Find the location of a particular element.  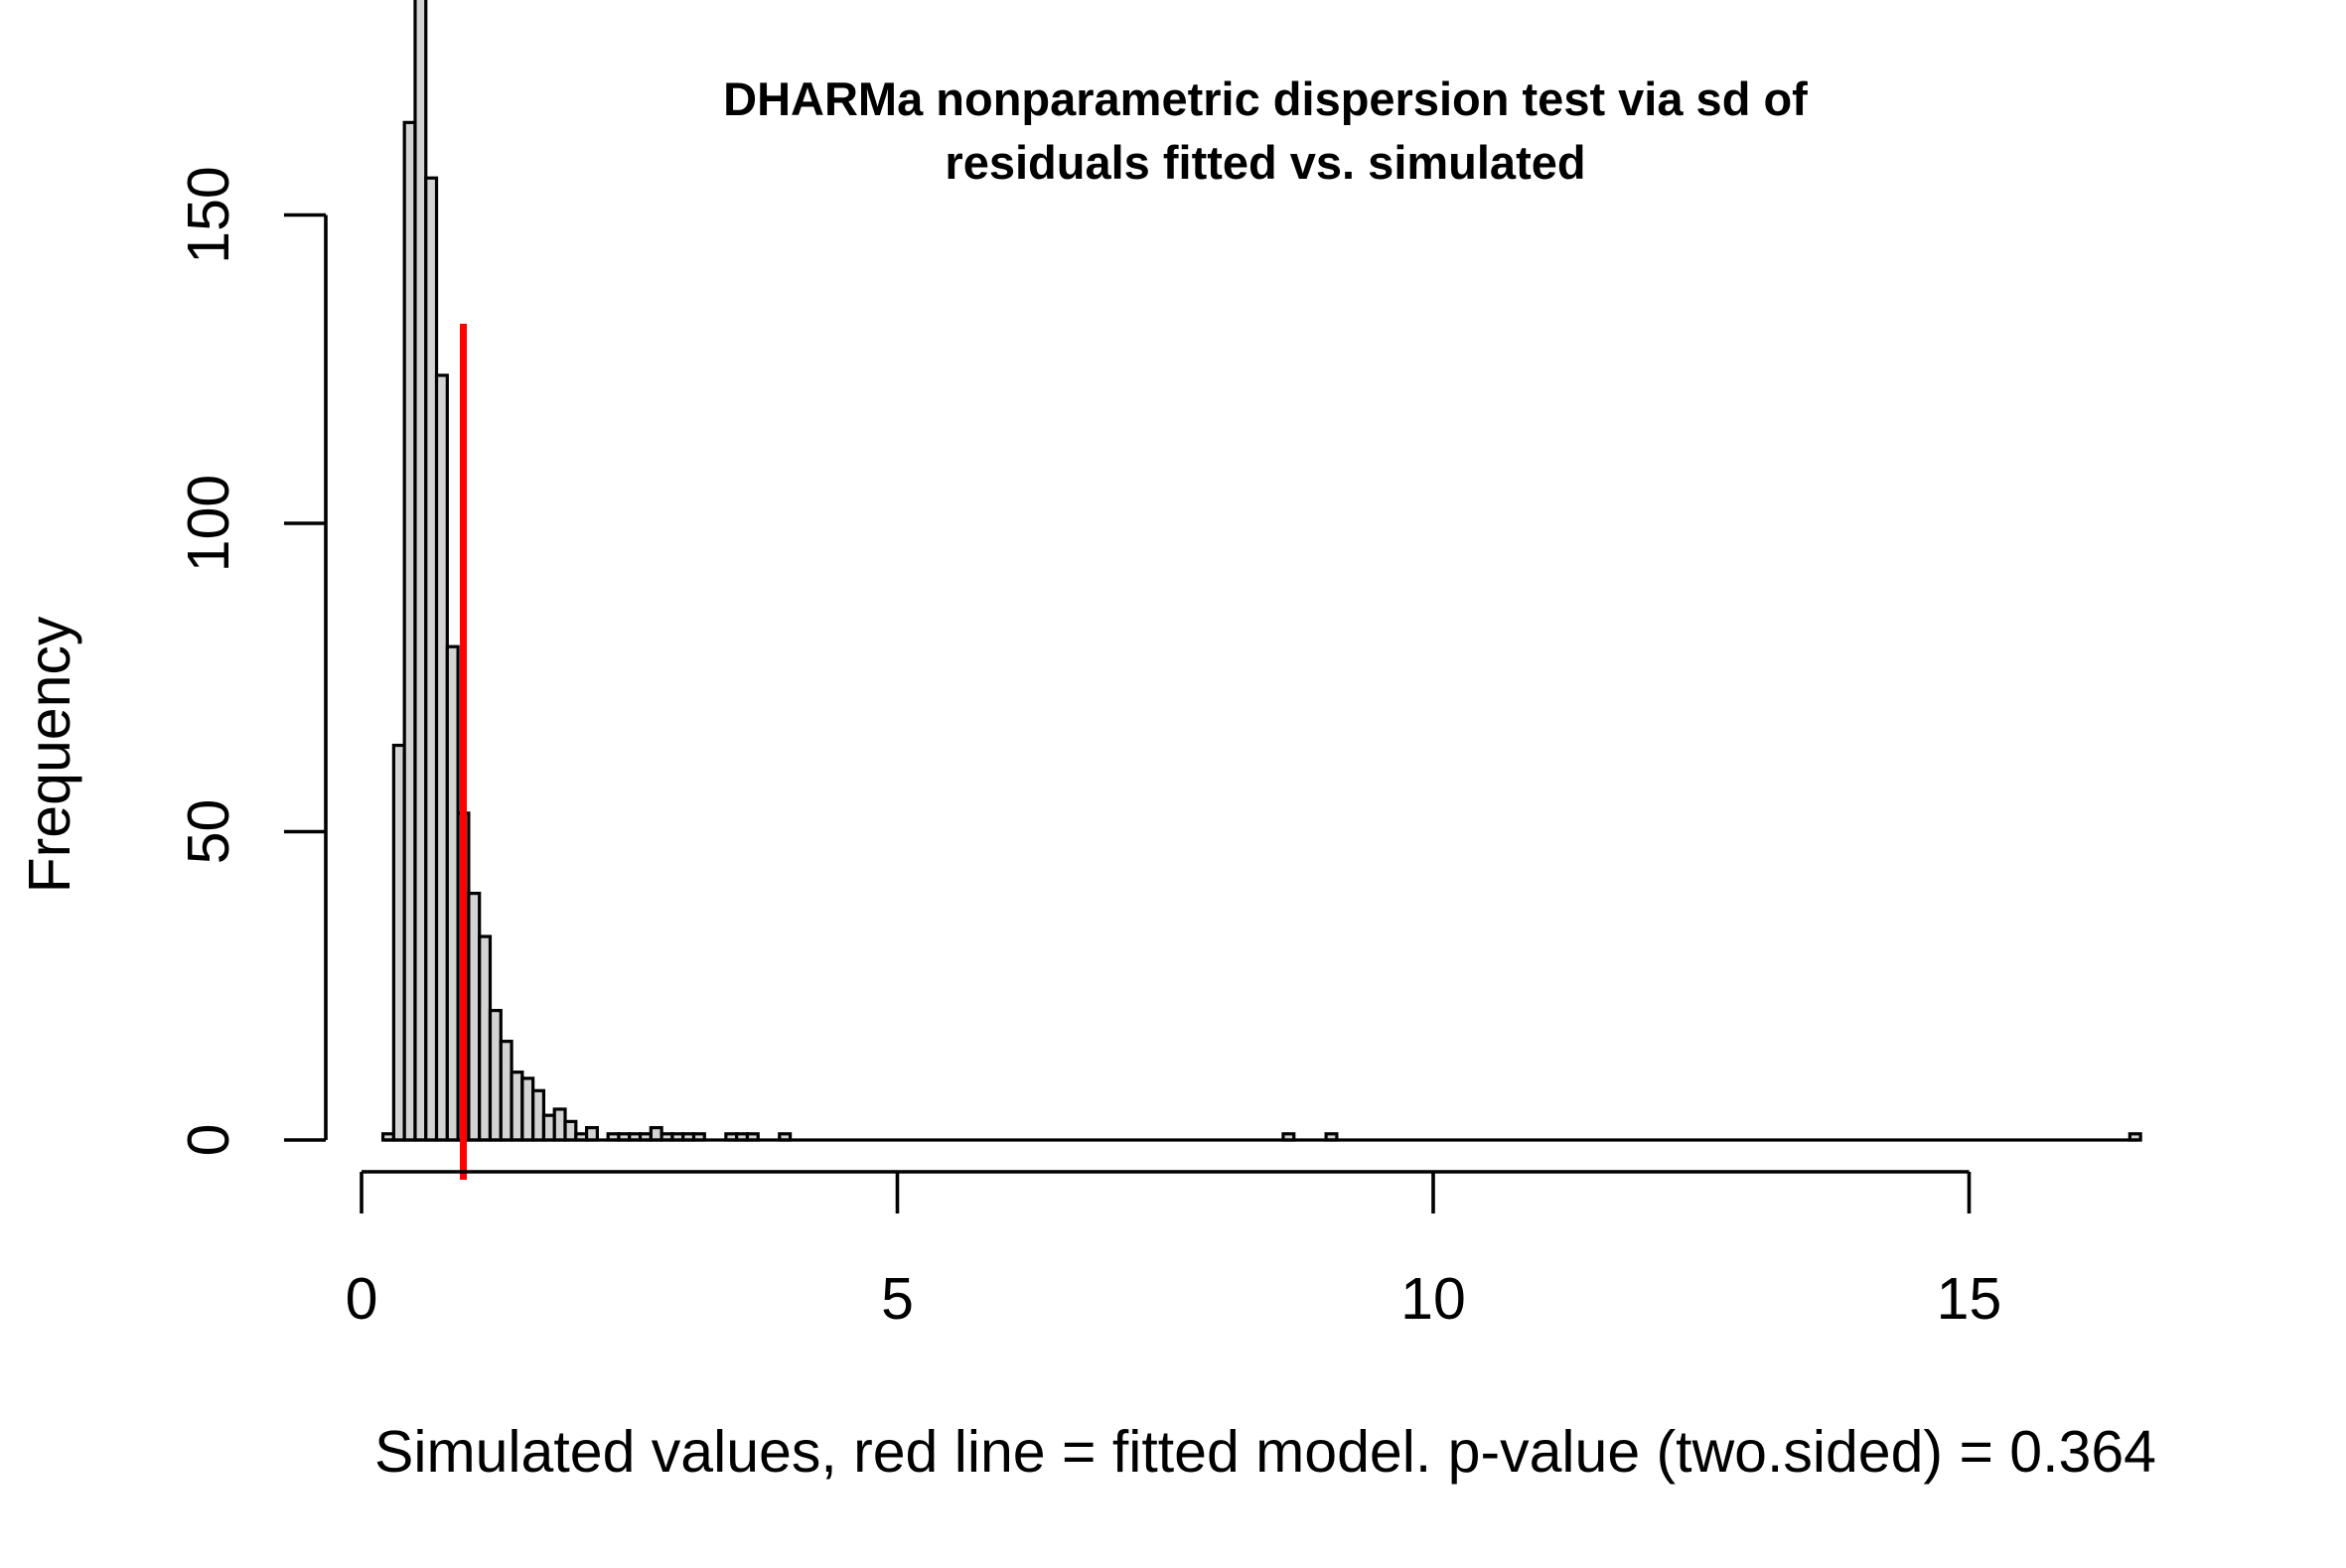

y-axis: 0 50 100 150 is located at coordinates (252, 661).